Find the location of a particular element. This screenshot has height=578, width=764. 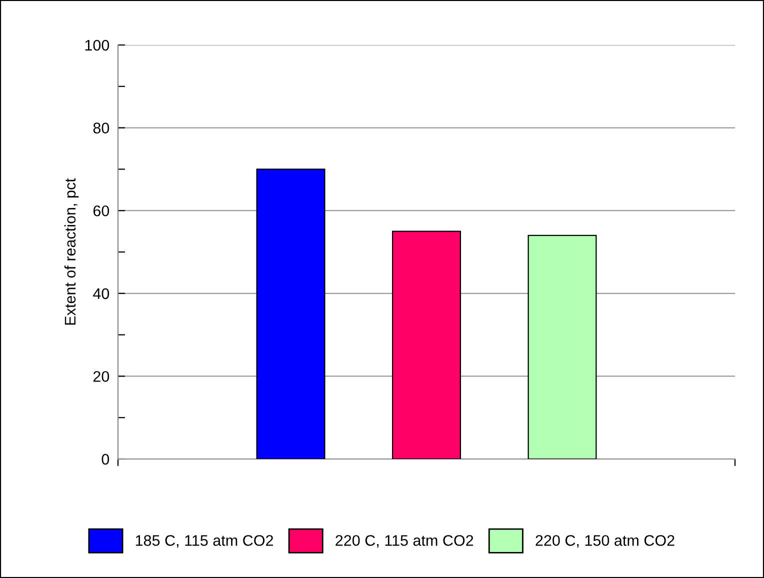

y-tick-label: 100 is located at coordinates (97, 45).